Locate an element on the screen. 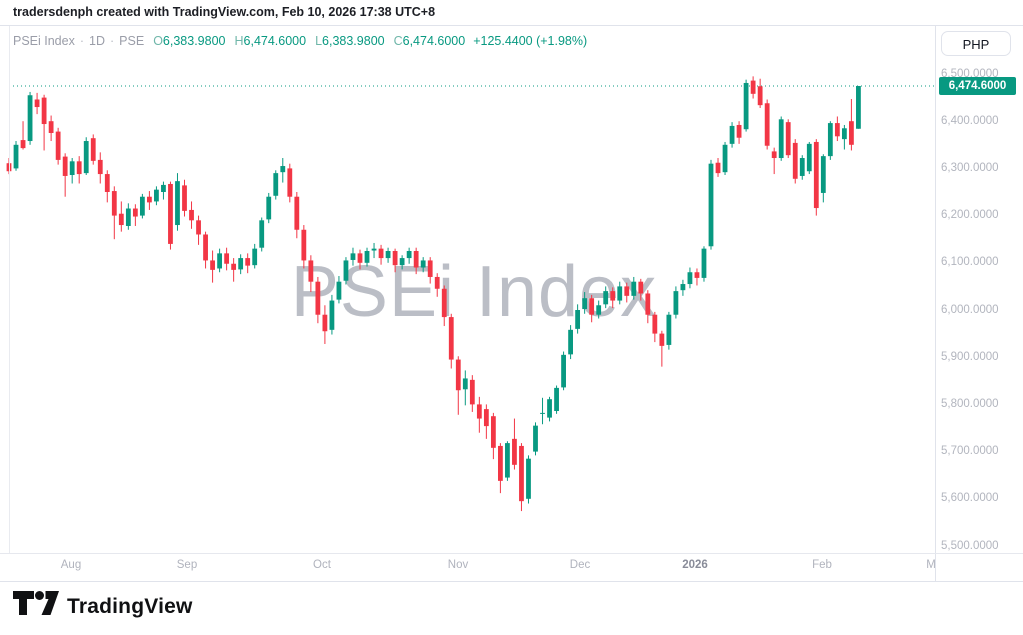 Image resolution: width=1023 pixels, height=635 pixels. price-tick-label: 6,400.0000 is located at coordinates (970, 120).